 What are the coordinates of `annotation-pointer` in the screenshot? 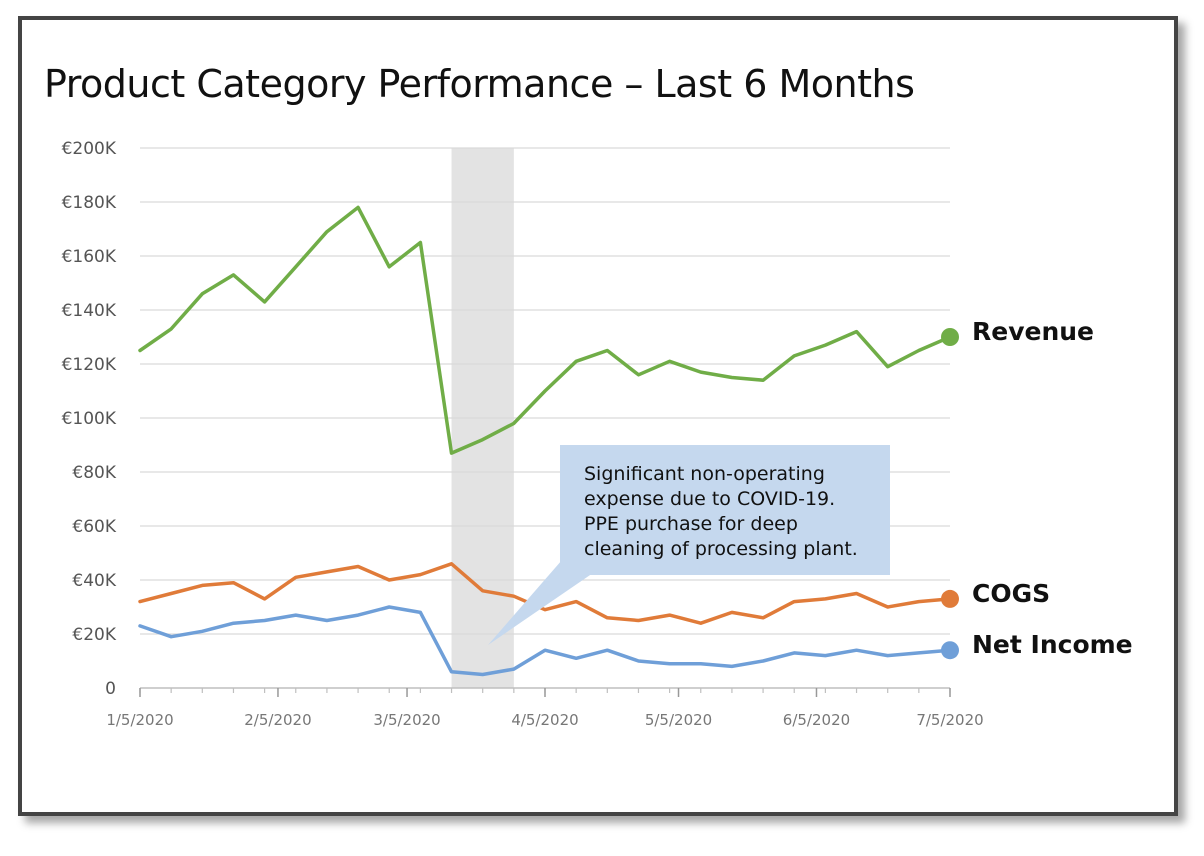 It's located at (550, 602).